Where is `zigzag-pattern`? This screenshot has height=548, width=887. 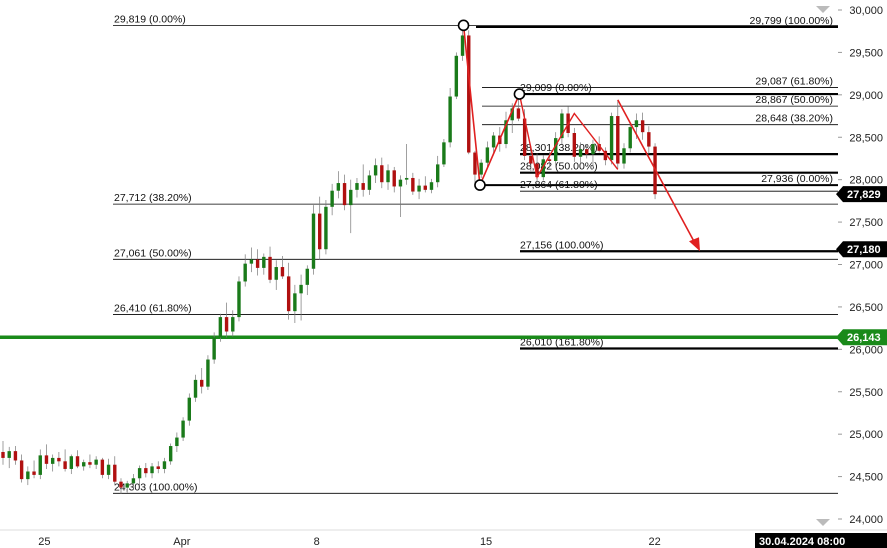 zigzag-pattern is located at coordinates (578, 135).